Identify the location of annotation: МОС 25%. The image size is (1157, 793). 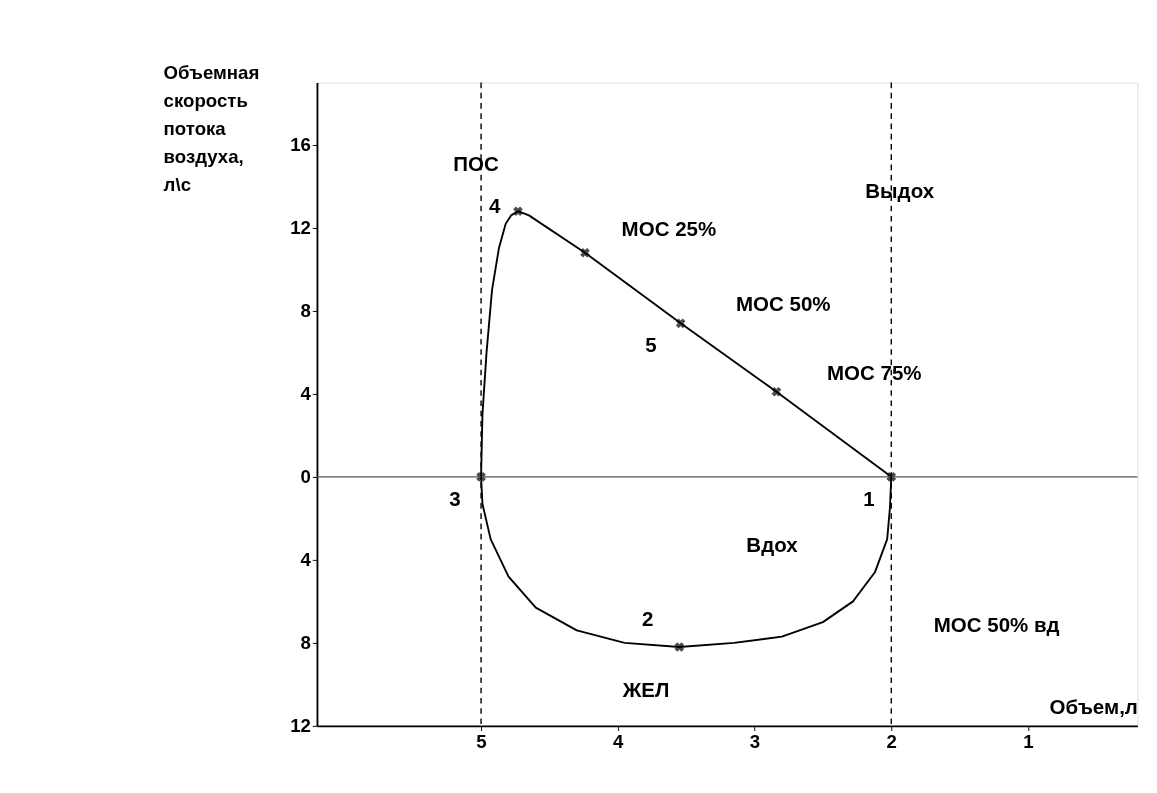
(669, 228).